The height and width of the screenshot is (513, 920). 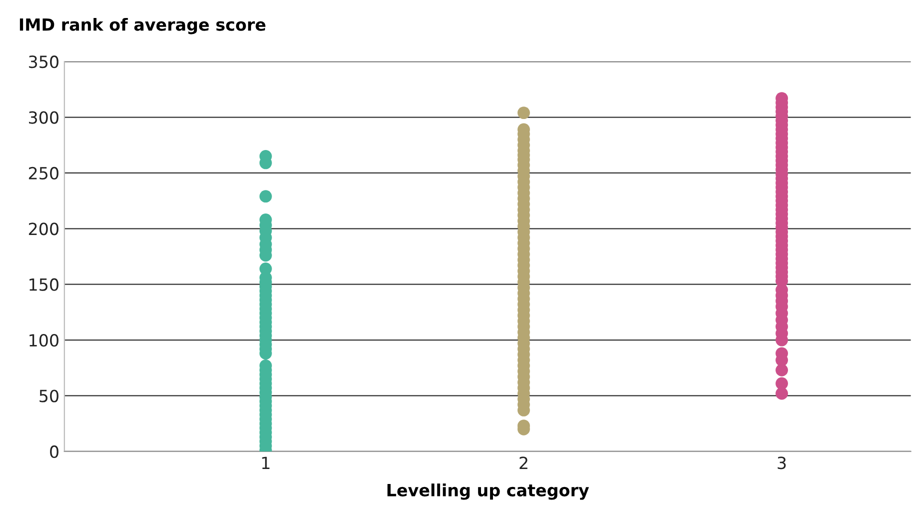 I want to click on y-tick-label: 350, so click(x=43, y=62).